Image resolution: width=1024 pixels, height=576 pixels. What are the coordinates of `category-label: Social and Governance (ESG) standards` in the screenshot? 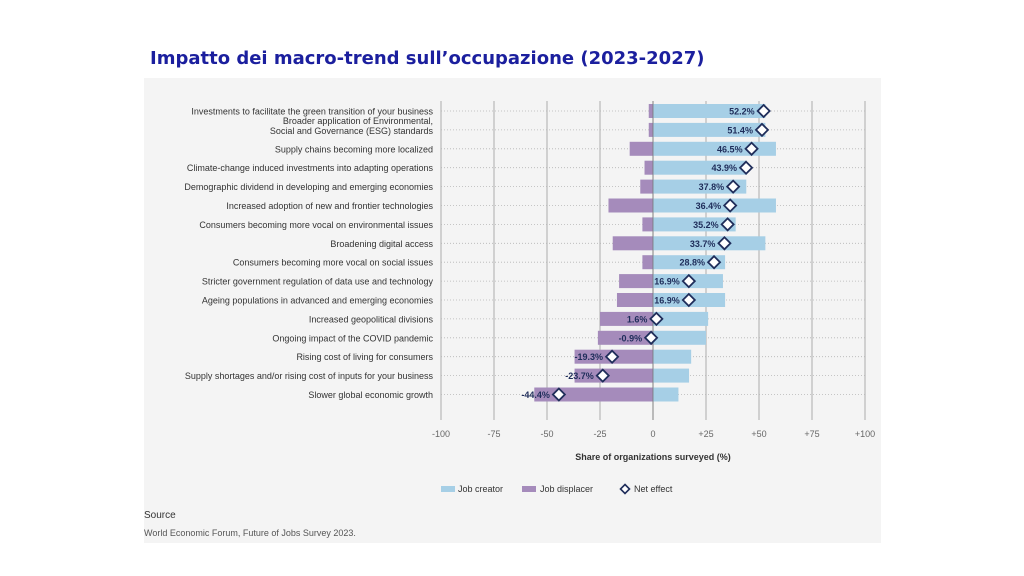 It's located at (352, 131).